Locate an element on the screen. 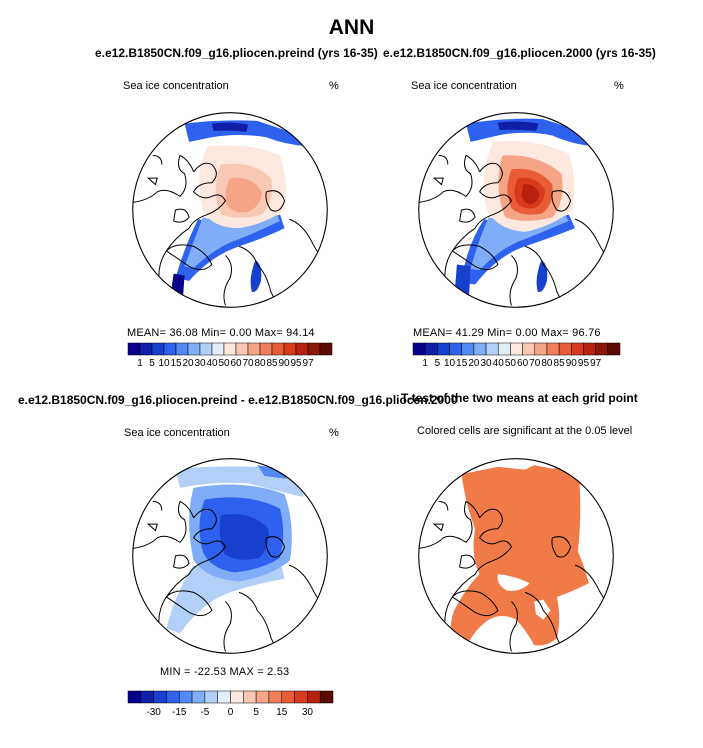  map-boundary-ttest is located at coordinates (516, 556).